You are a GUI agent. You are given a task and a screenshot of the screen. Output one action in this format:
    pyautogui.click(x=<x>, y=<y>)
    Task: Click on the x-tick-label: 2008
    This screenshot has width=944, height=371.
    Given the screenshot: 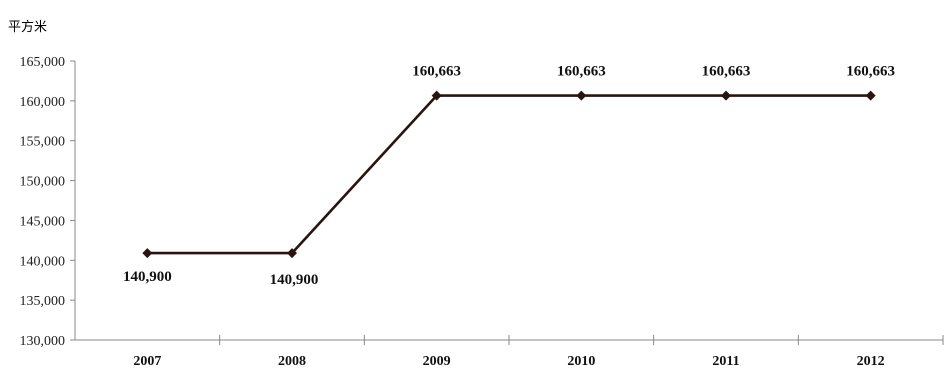 What is the action you would take?
    pyautogui.click(x=292, y=361)
    